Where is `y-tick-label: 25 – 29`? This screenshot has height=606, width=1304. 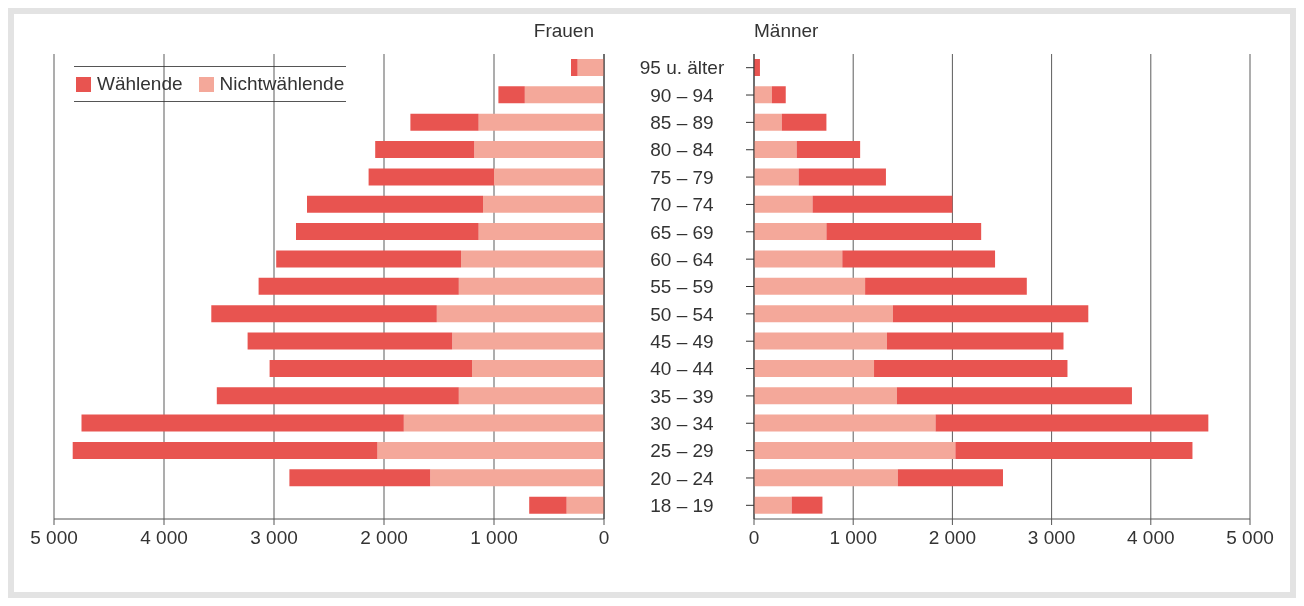 y-tick-label: 25 – 29 is located at coordinates (682, 451).